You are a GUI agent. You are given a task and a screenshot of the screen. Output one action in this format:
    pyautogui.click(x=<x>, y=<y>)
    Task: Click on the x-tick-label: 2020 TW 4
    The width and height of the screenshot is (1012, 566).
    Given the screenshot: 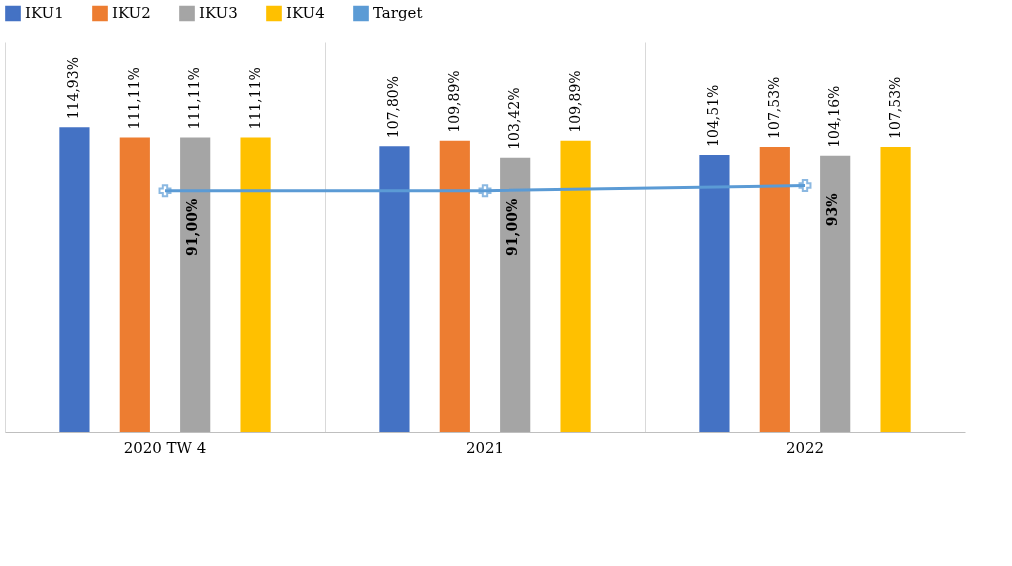 What is the action you would take?
    pyautogui.click(x=165, y=447)
    